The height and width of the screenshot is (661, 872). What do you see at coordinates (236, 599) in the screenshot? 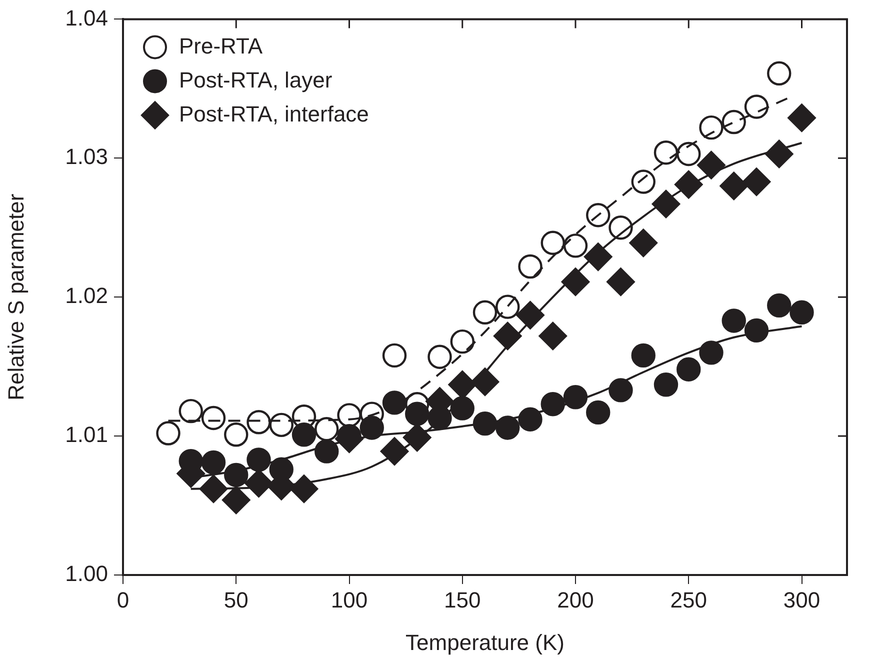
I see `x-tick-label: 50` at bounding box center [236, 599].